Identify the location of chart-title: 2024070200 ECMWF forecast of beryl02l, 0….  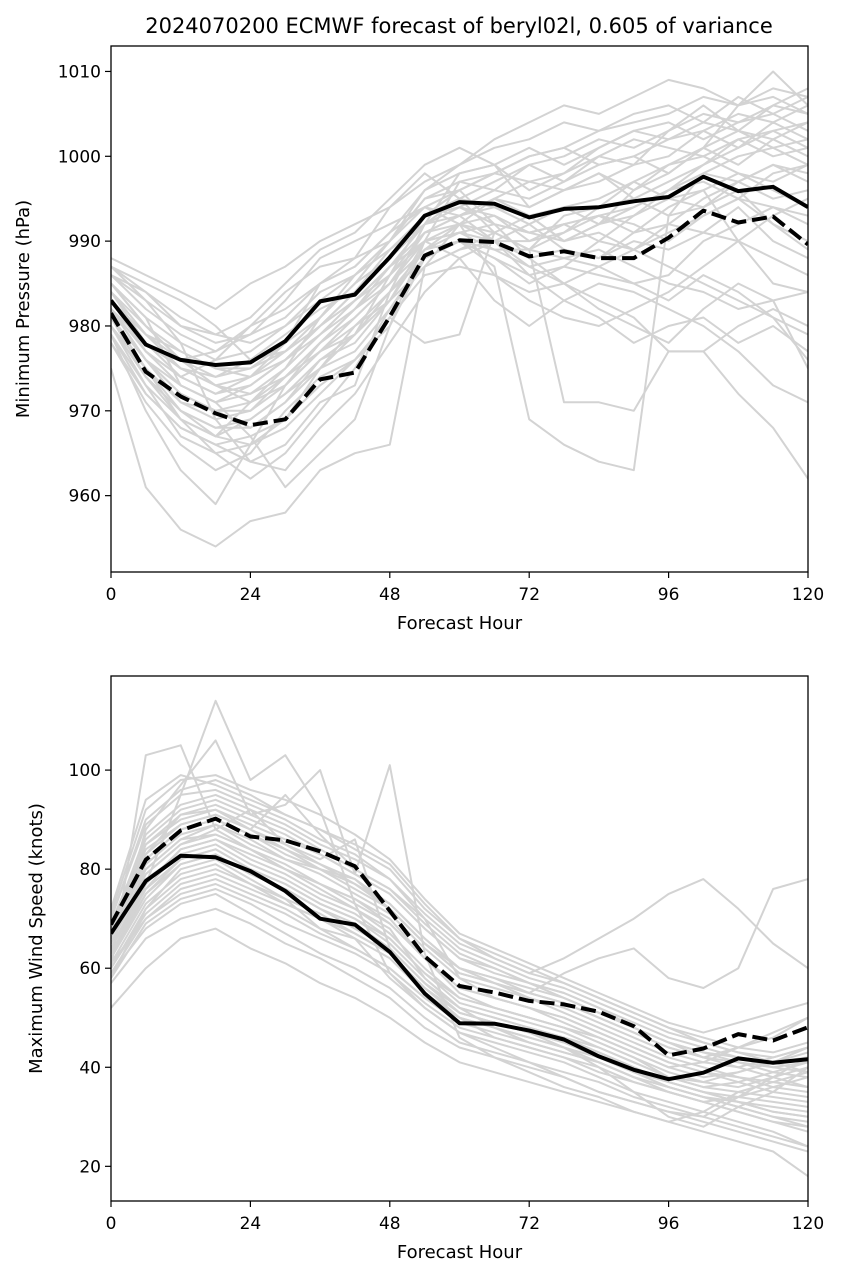
(459, 26).